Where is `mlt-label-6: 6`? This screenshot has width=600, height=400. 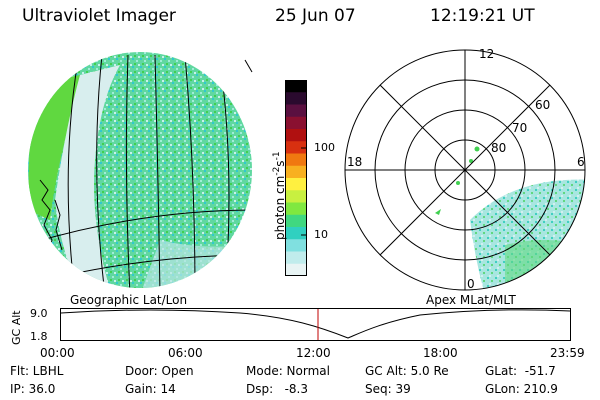
mlt-label-6: 6 is located at coordinates (581, 162).